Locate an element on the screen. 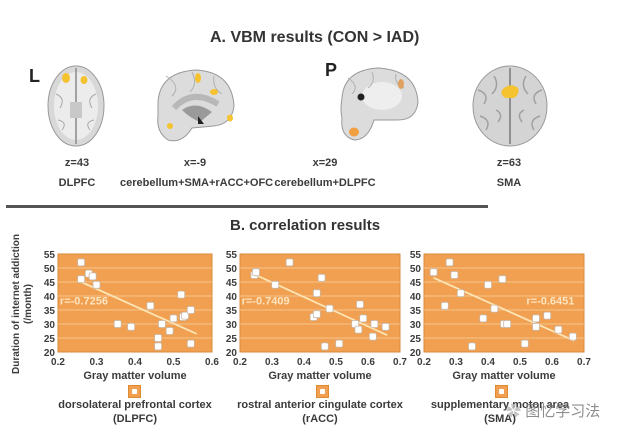  legend-marker-racc is located at coordinates (322, 391).